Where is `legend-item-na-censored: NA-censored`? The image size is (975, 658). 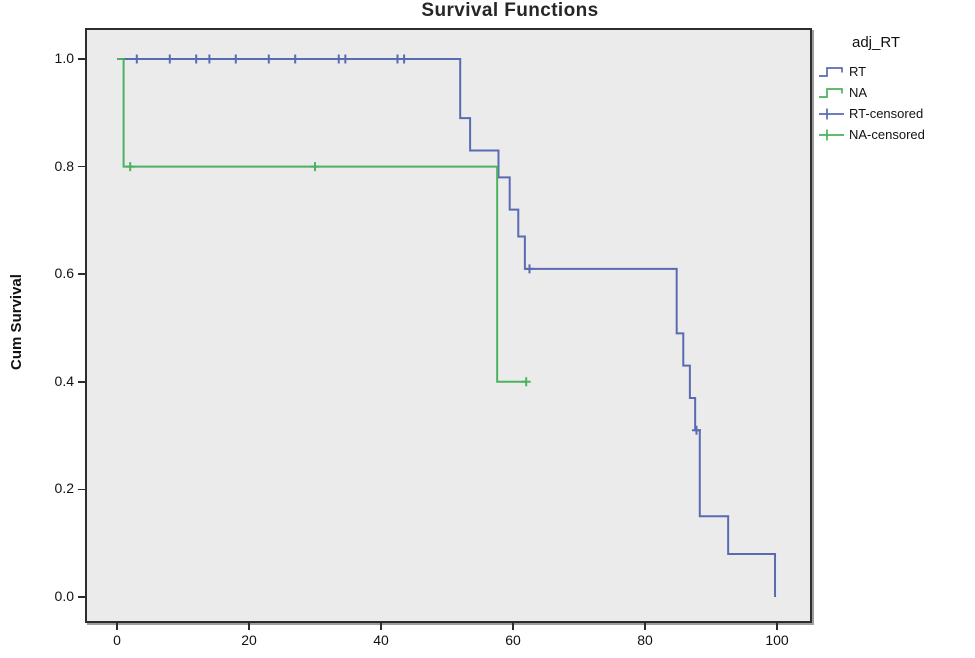
legend-item-na-censored: NA-censored is located at coordinates (896, 134).